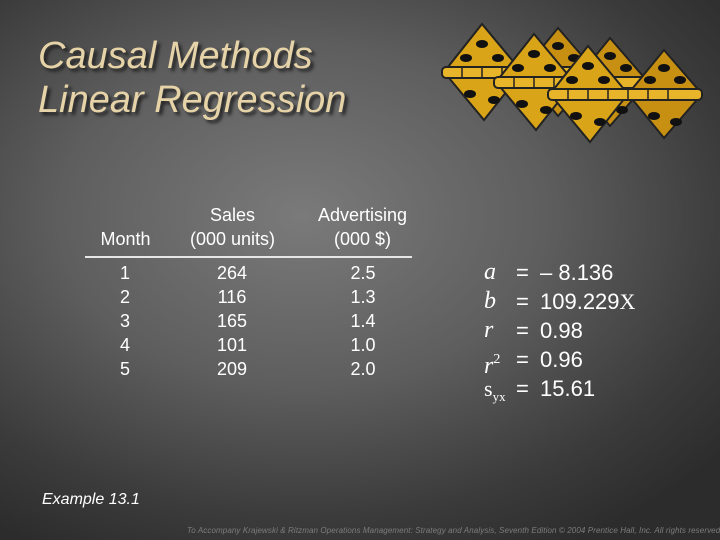 The height and width of the screenshot is (540, 720). What do you see at coordinates (124, 345) in the screenshot?
I see `table-cell: 4` at bounding box center [124, 345].